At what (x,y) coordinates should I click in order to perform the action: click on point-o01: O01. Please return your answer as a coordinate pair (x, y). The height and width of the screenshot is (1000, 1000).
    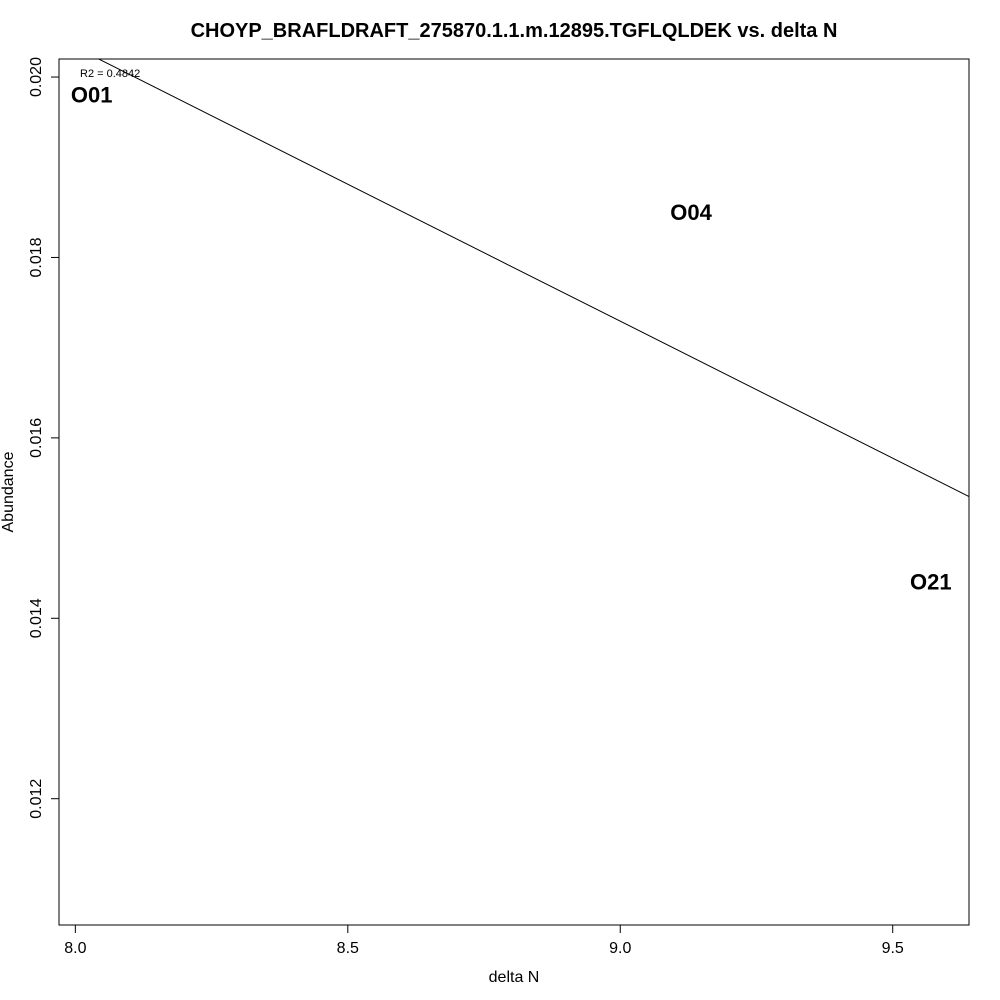
    Looking at the image, I should click on (92, 95).